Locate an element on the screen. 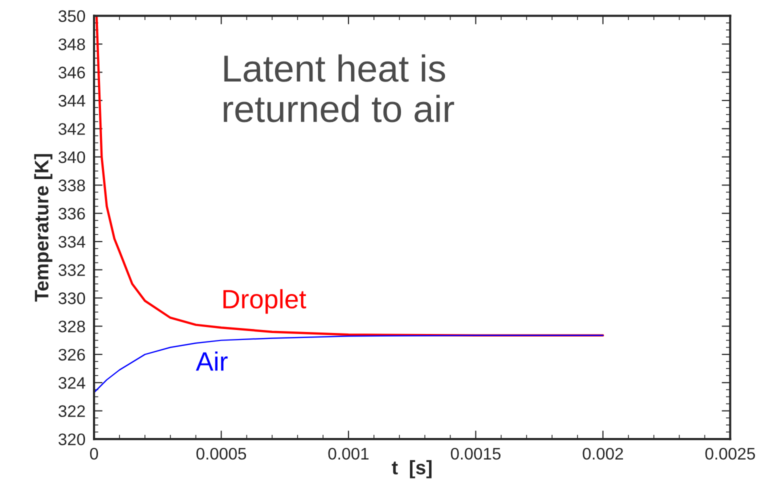 Image resolution: width=767 pixels, height=495 pixels. y-tick-label: 344 is located at coordinates (72, 100).